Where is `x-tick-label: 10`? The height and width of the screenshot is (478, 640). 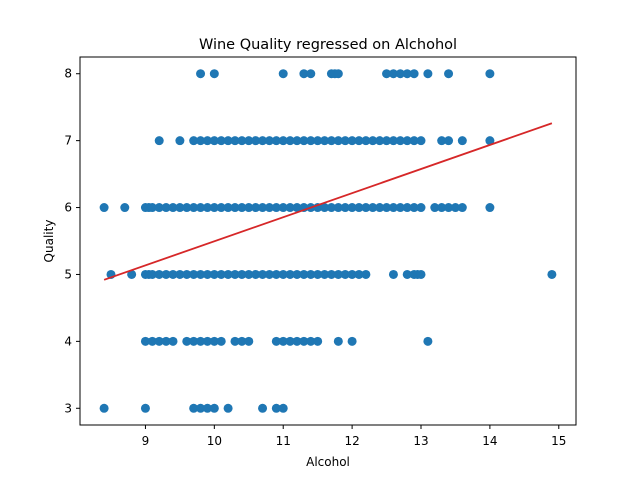 x-tick-label: 10 is located at coordinates (214, 441).